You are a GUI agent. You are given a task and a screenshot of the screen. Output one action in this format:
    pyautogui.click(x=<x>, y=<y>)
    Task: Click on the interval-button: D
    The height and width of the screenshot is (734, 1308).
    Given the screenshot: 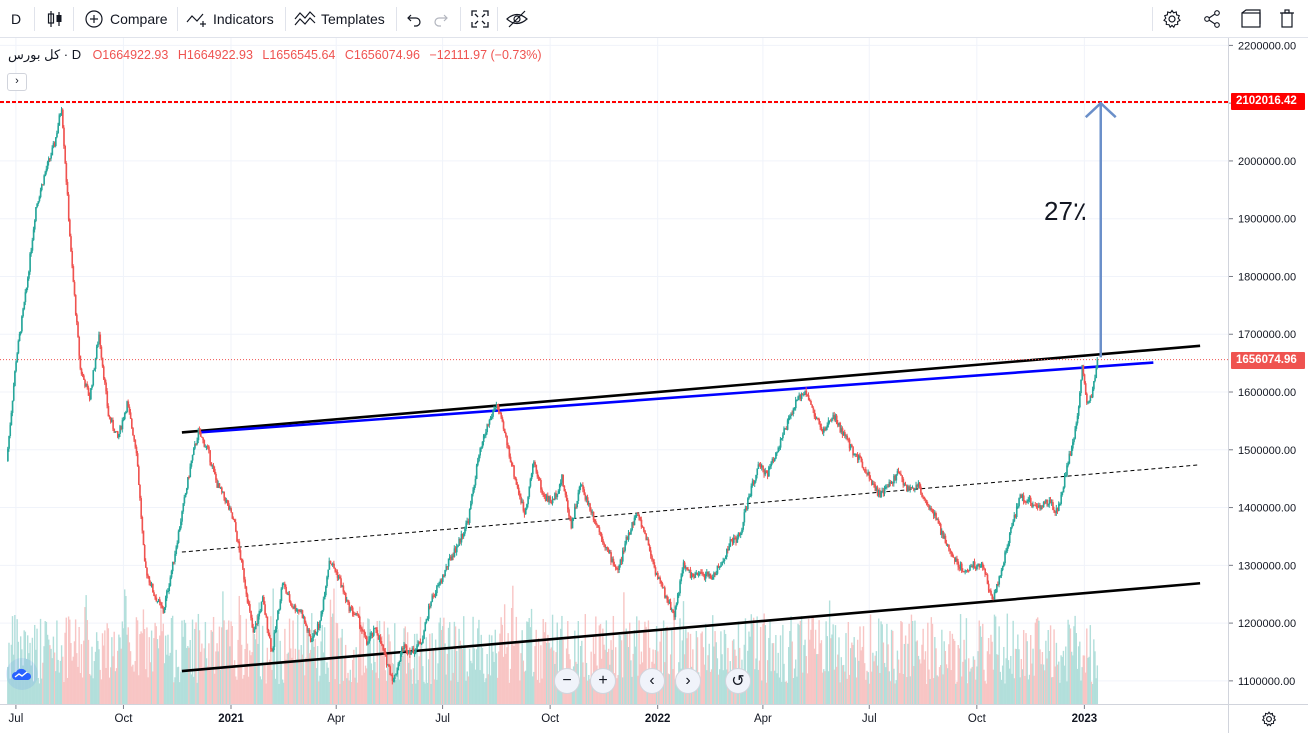 What is the action you would take?
    pyautogui.click(x=16, y=18)
    